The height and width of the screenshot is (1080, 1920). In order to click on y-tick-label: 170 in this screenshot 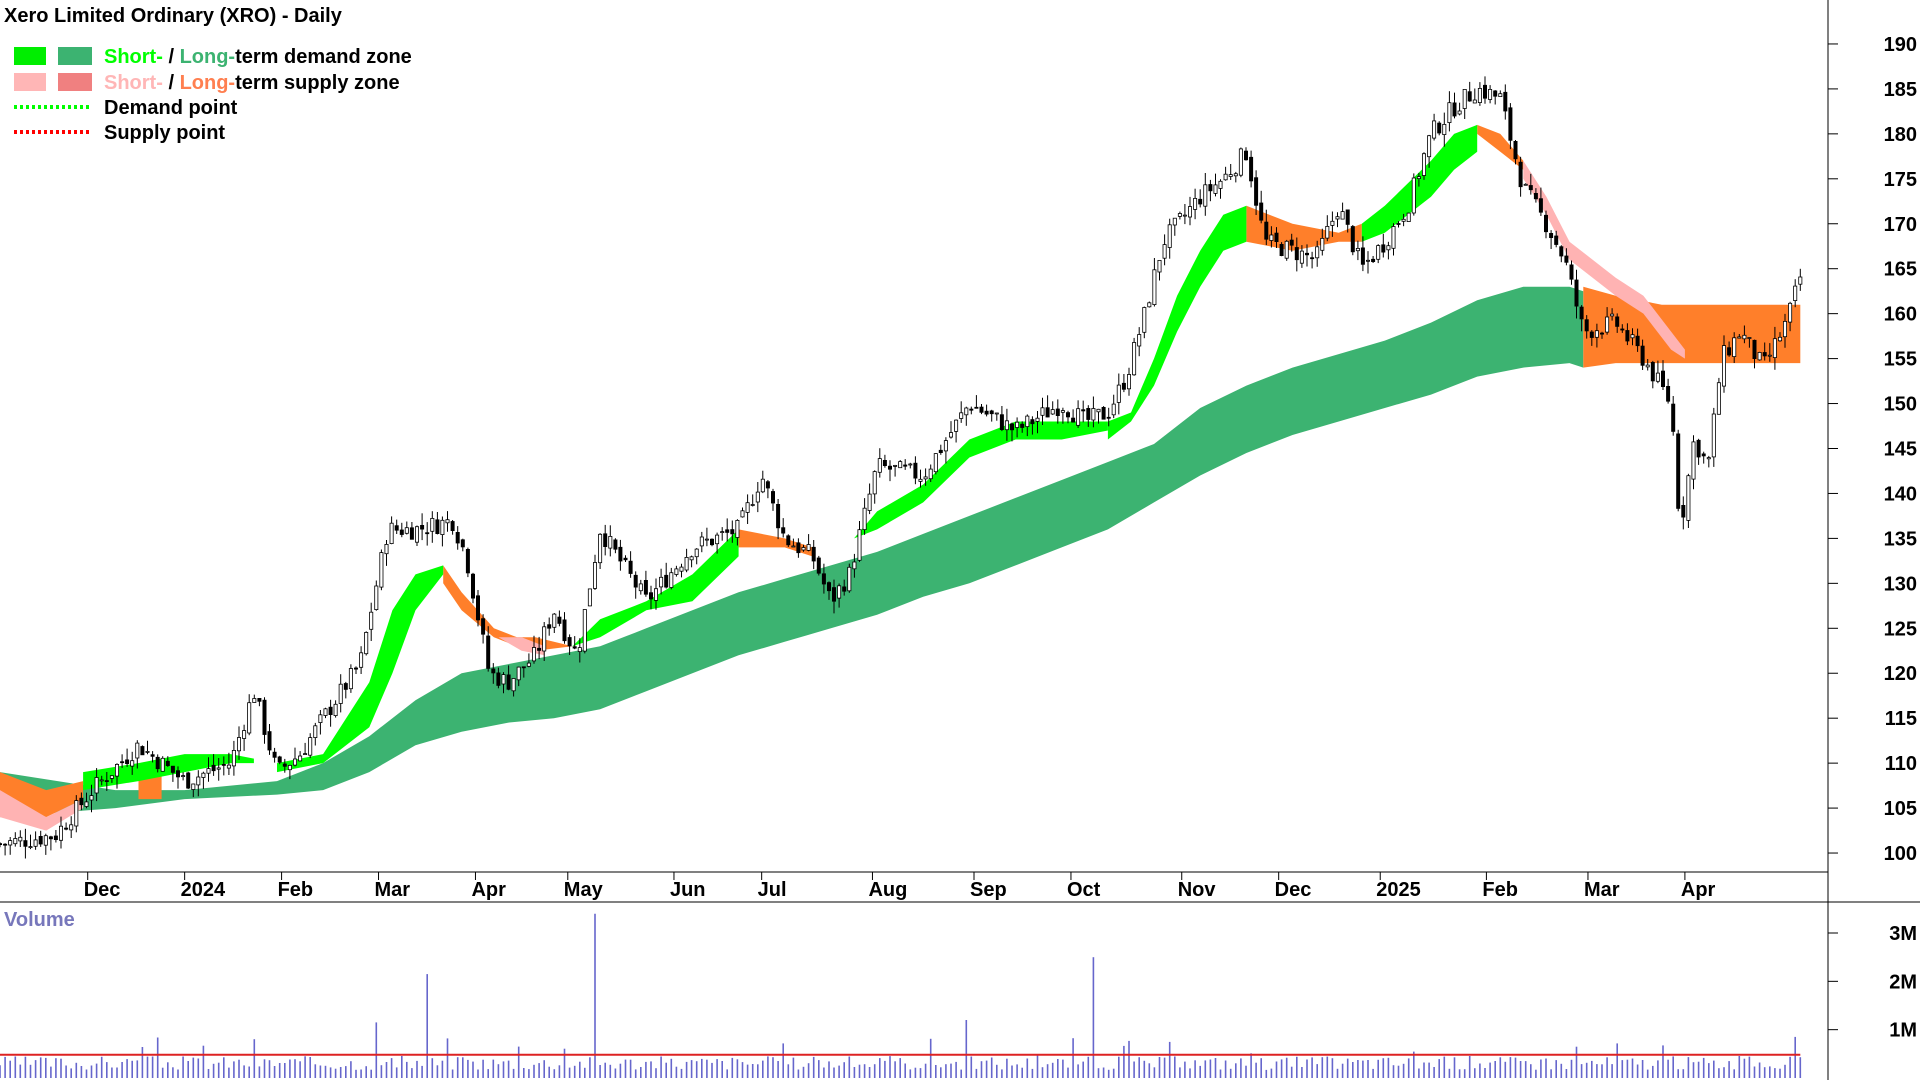, I will do `click(1900, 225)`.